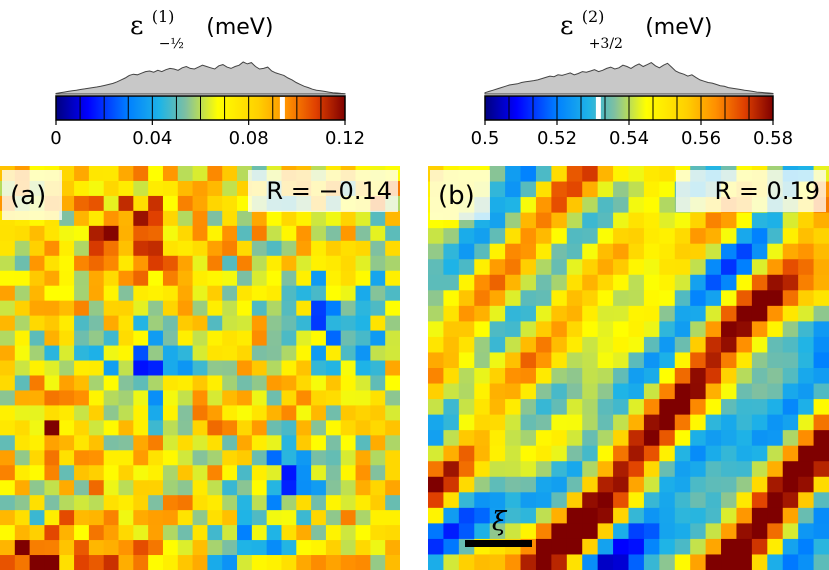 This screenshot has height=570, width=829. Describe the element at coordinates (632, 78) in the screenshot. I see `colorbar-group-b: ε (2) +3/2 (meV) 0.5 0.52 0.54 0.56 0.58` at that location.